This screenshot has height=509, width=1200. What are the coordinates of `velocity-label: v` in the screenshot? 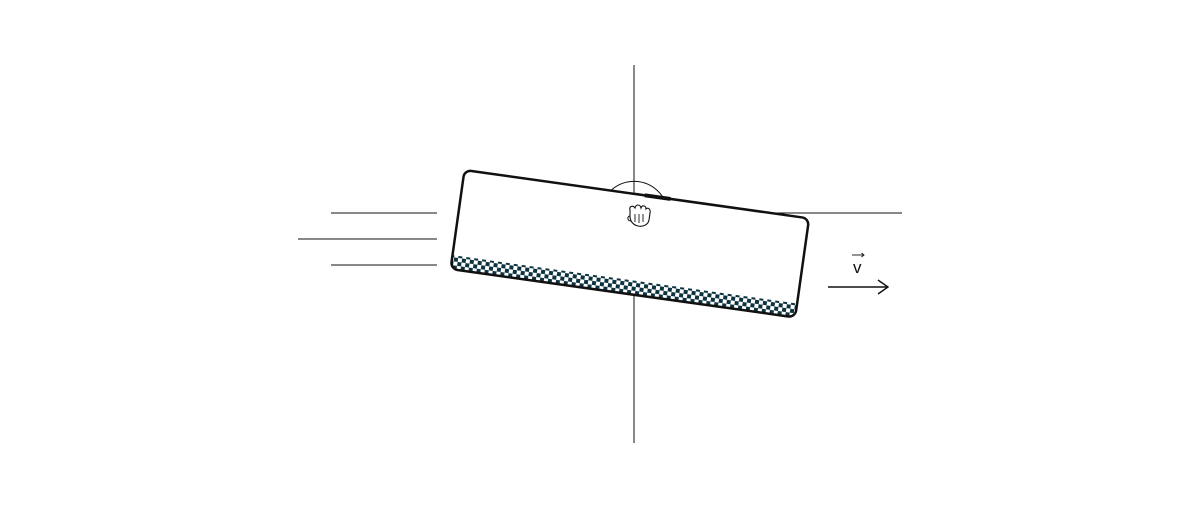 It's located at (857, 267).